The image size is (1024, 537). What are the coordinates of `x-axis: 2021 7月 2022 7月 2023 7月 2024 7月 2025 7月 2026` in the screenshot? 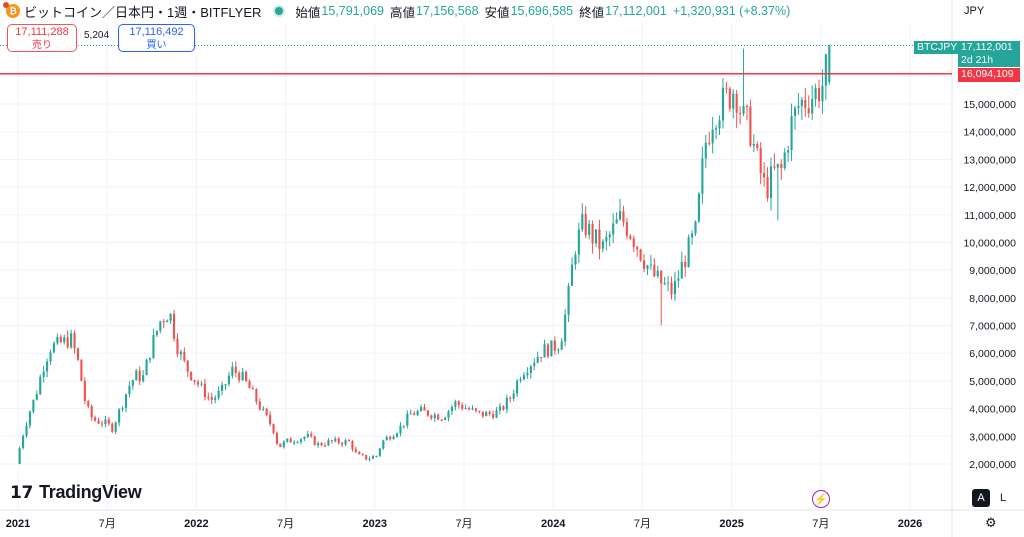 It's located at (464, 524).